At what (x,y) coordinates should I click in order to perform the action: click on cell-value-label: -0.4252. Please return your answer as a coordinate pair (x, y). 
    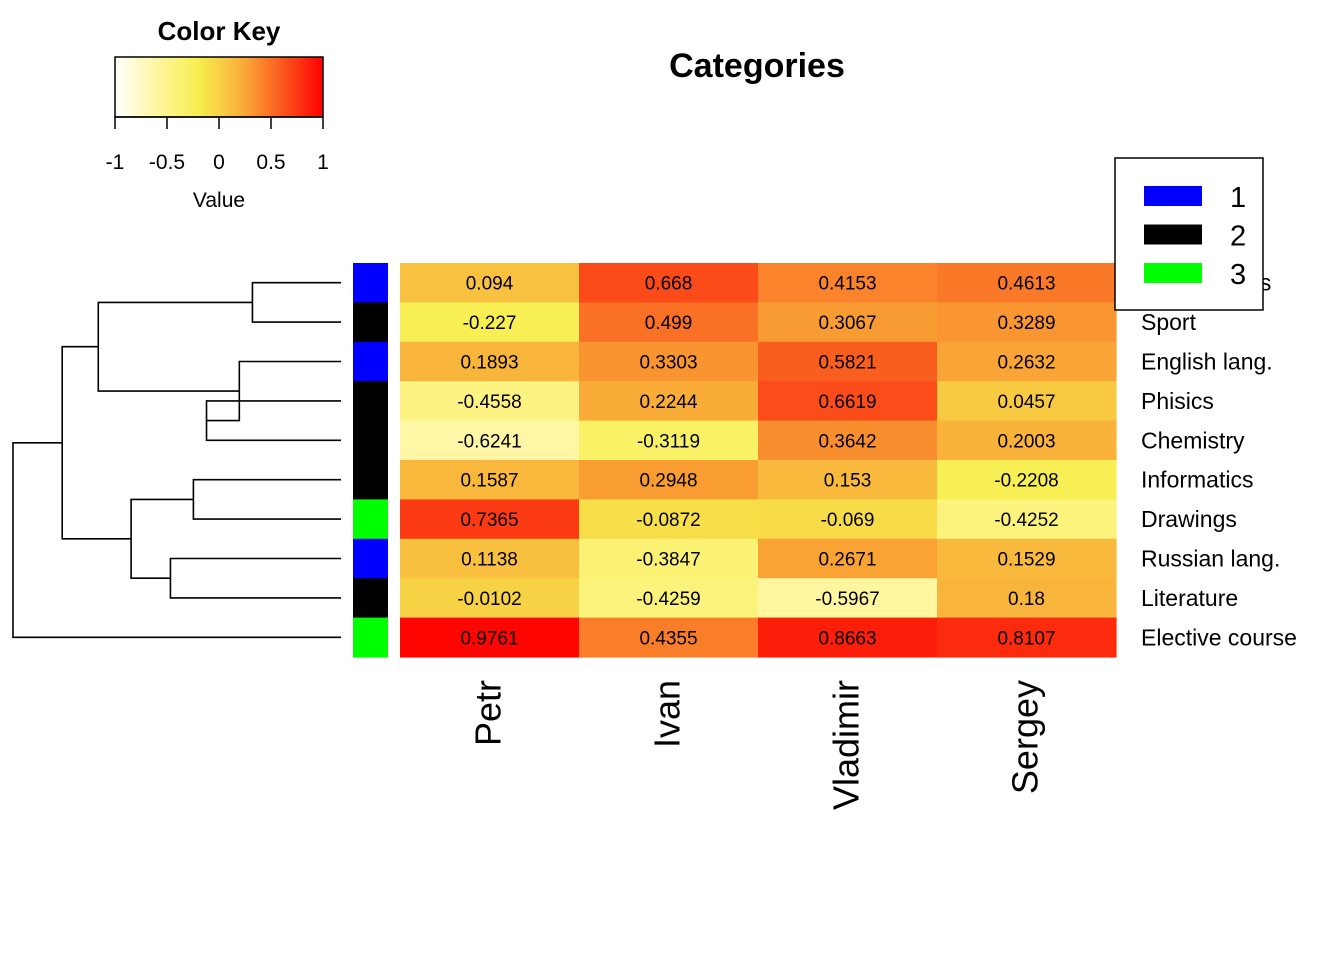
    Looking at the image, I should click on (1026, 520).